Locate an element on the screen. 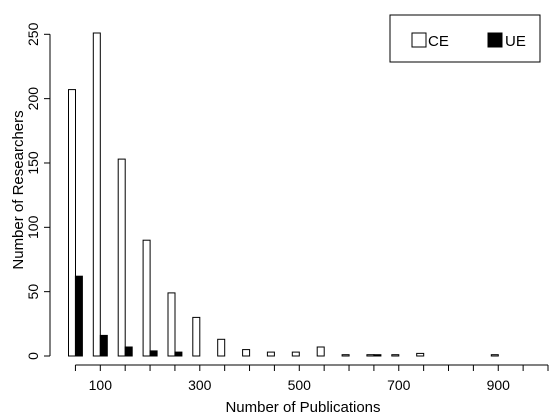 This screenshot has height=416, width=550. y-axis-label: Number of Researchers is located at coordinates (18, 189).